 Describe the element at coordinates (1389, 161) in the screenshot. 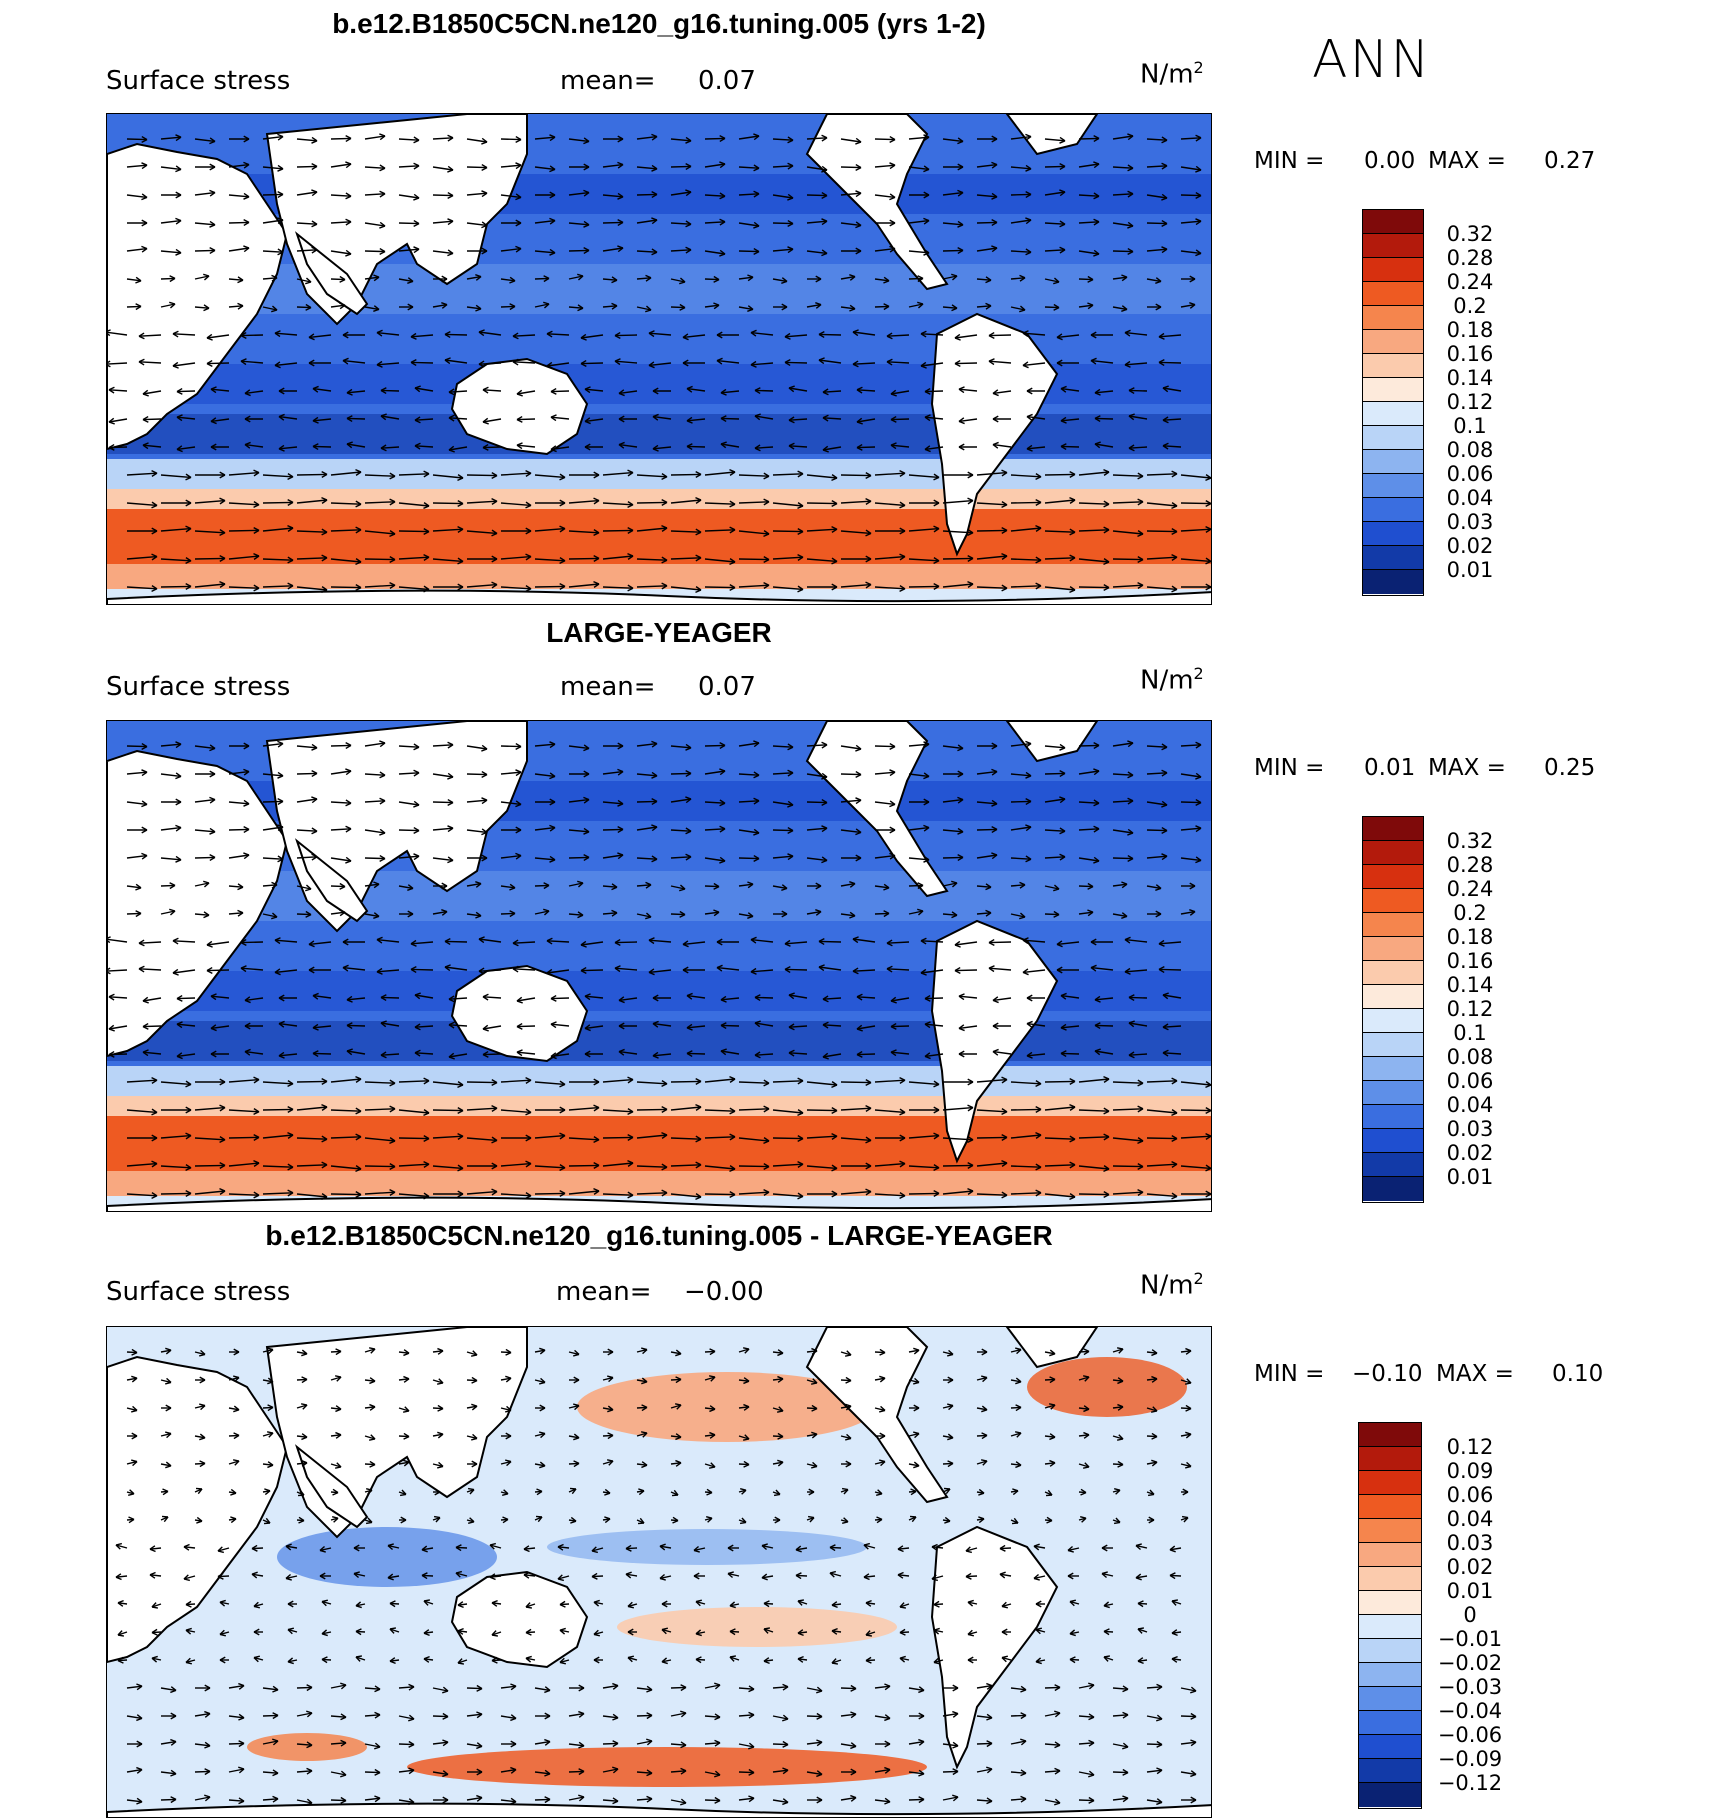

I see `min-value: 0.00` at that location.